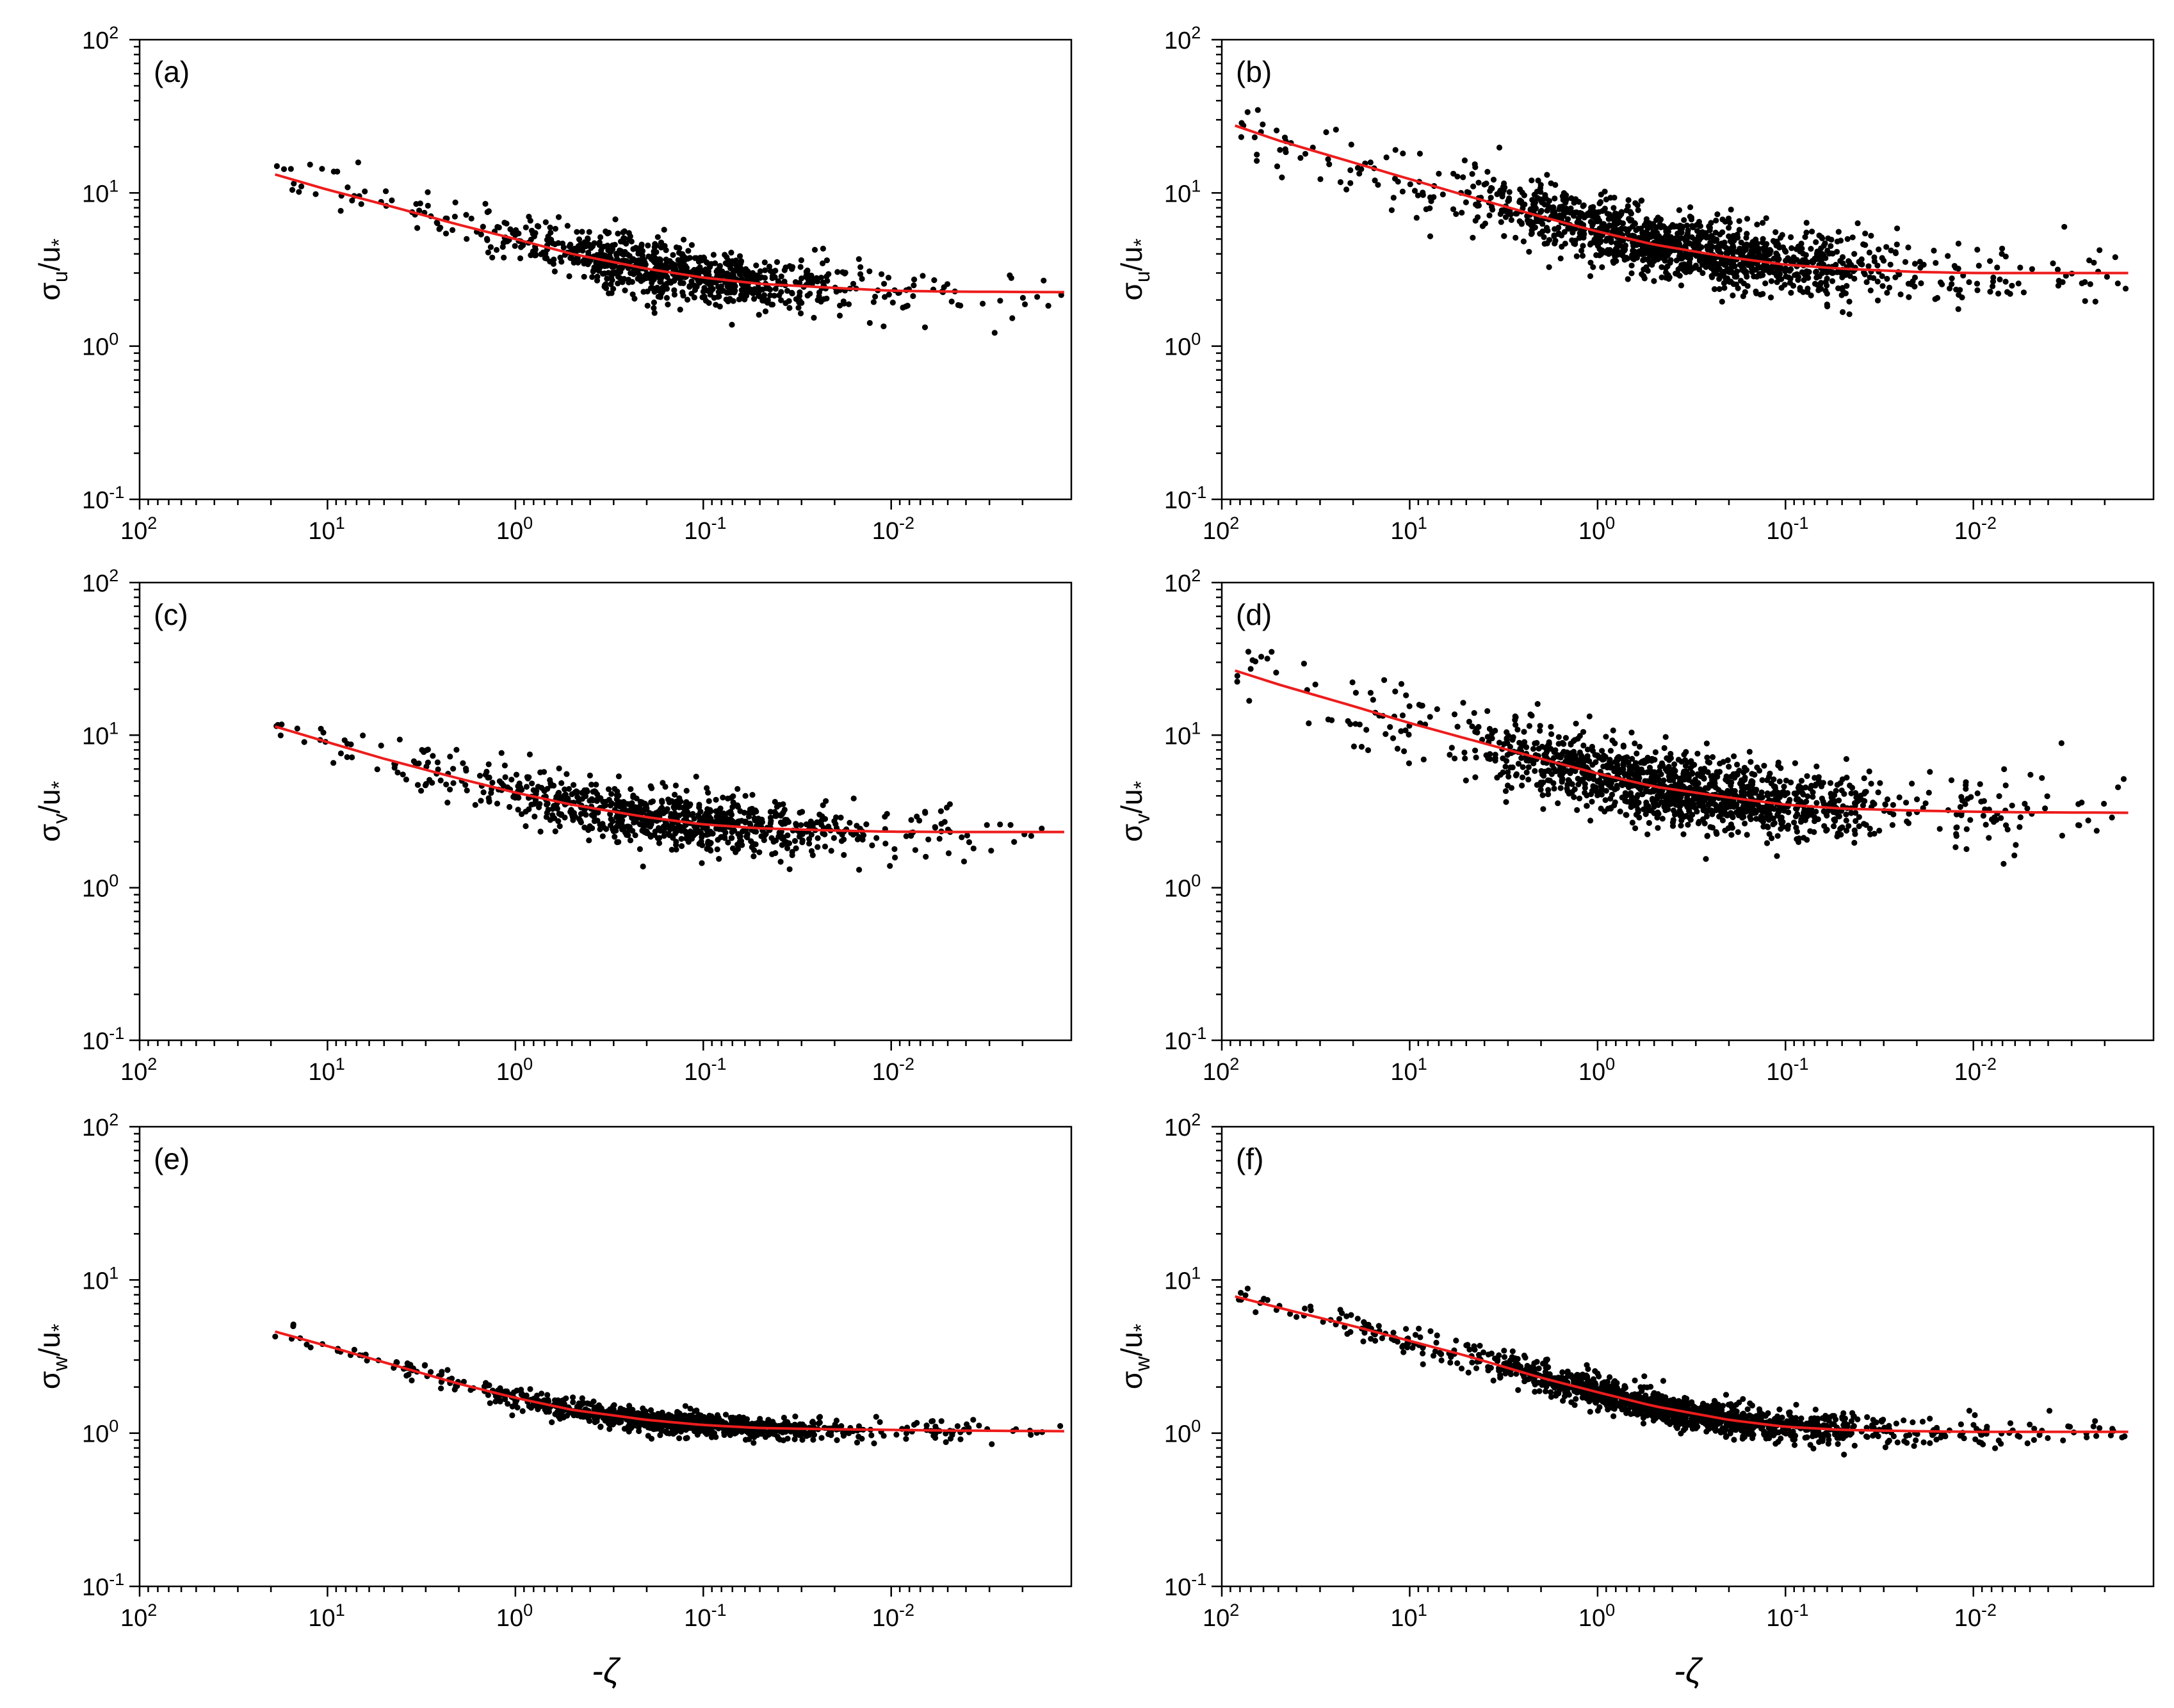  What do you see at coordinates (52, 812) in the screenshot?
I see `y-axis-label: σv/u*` at bounding box center [52, 812].